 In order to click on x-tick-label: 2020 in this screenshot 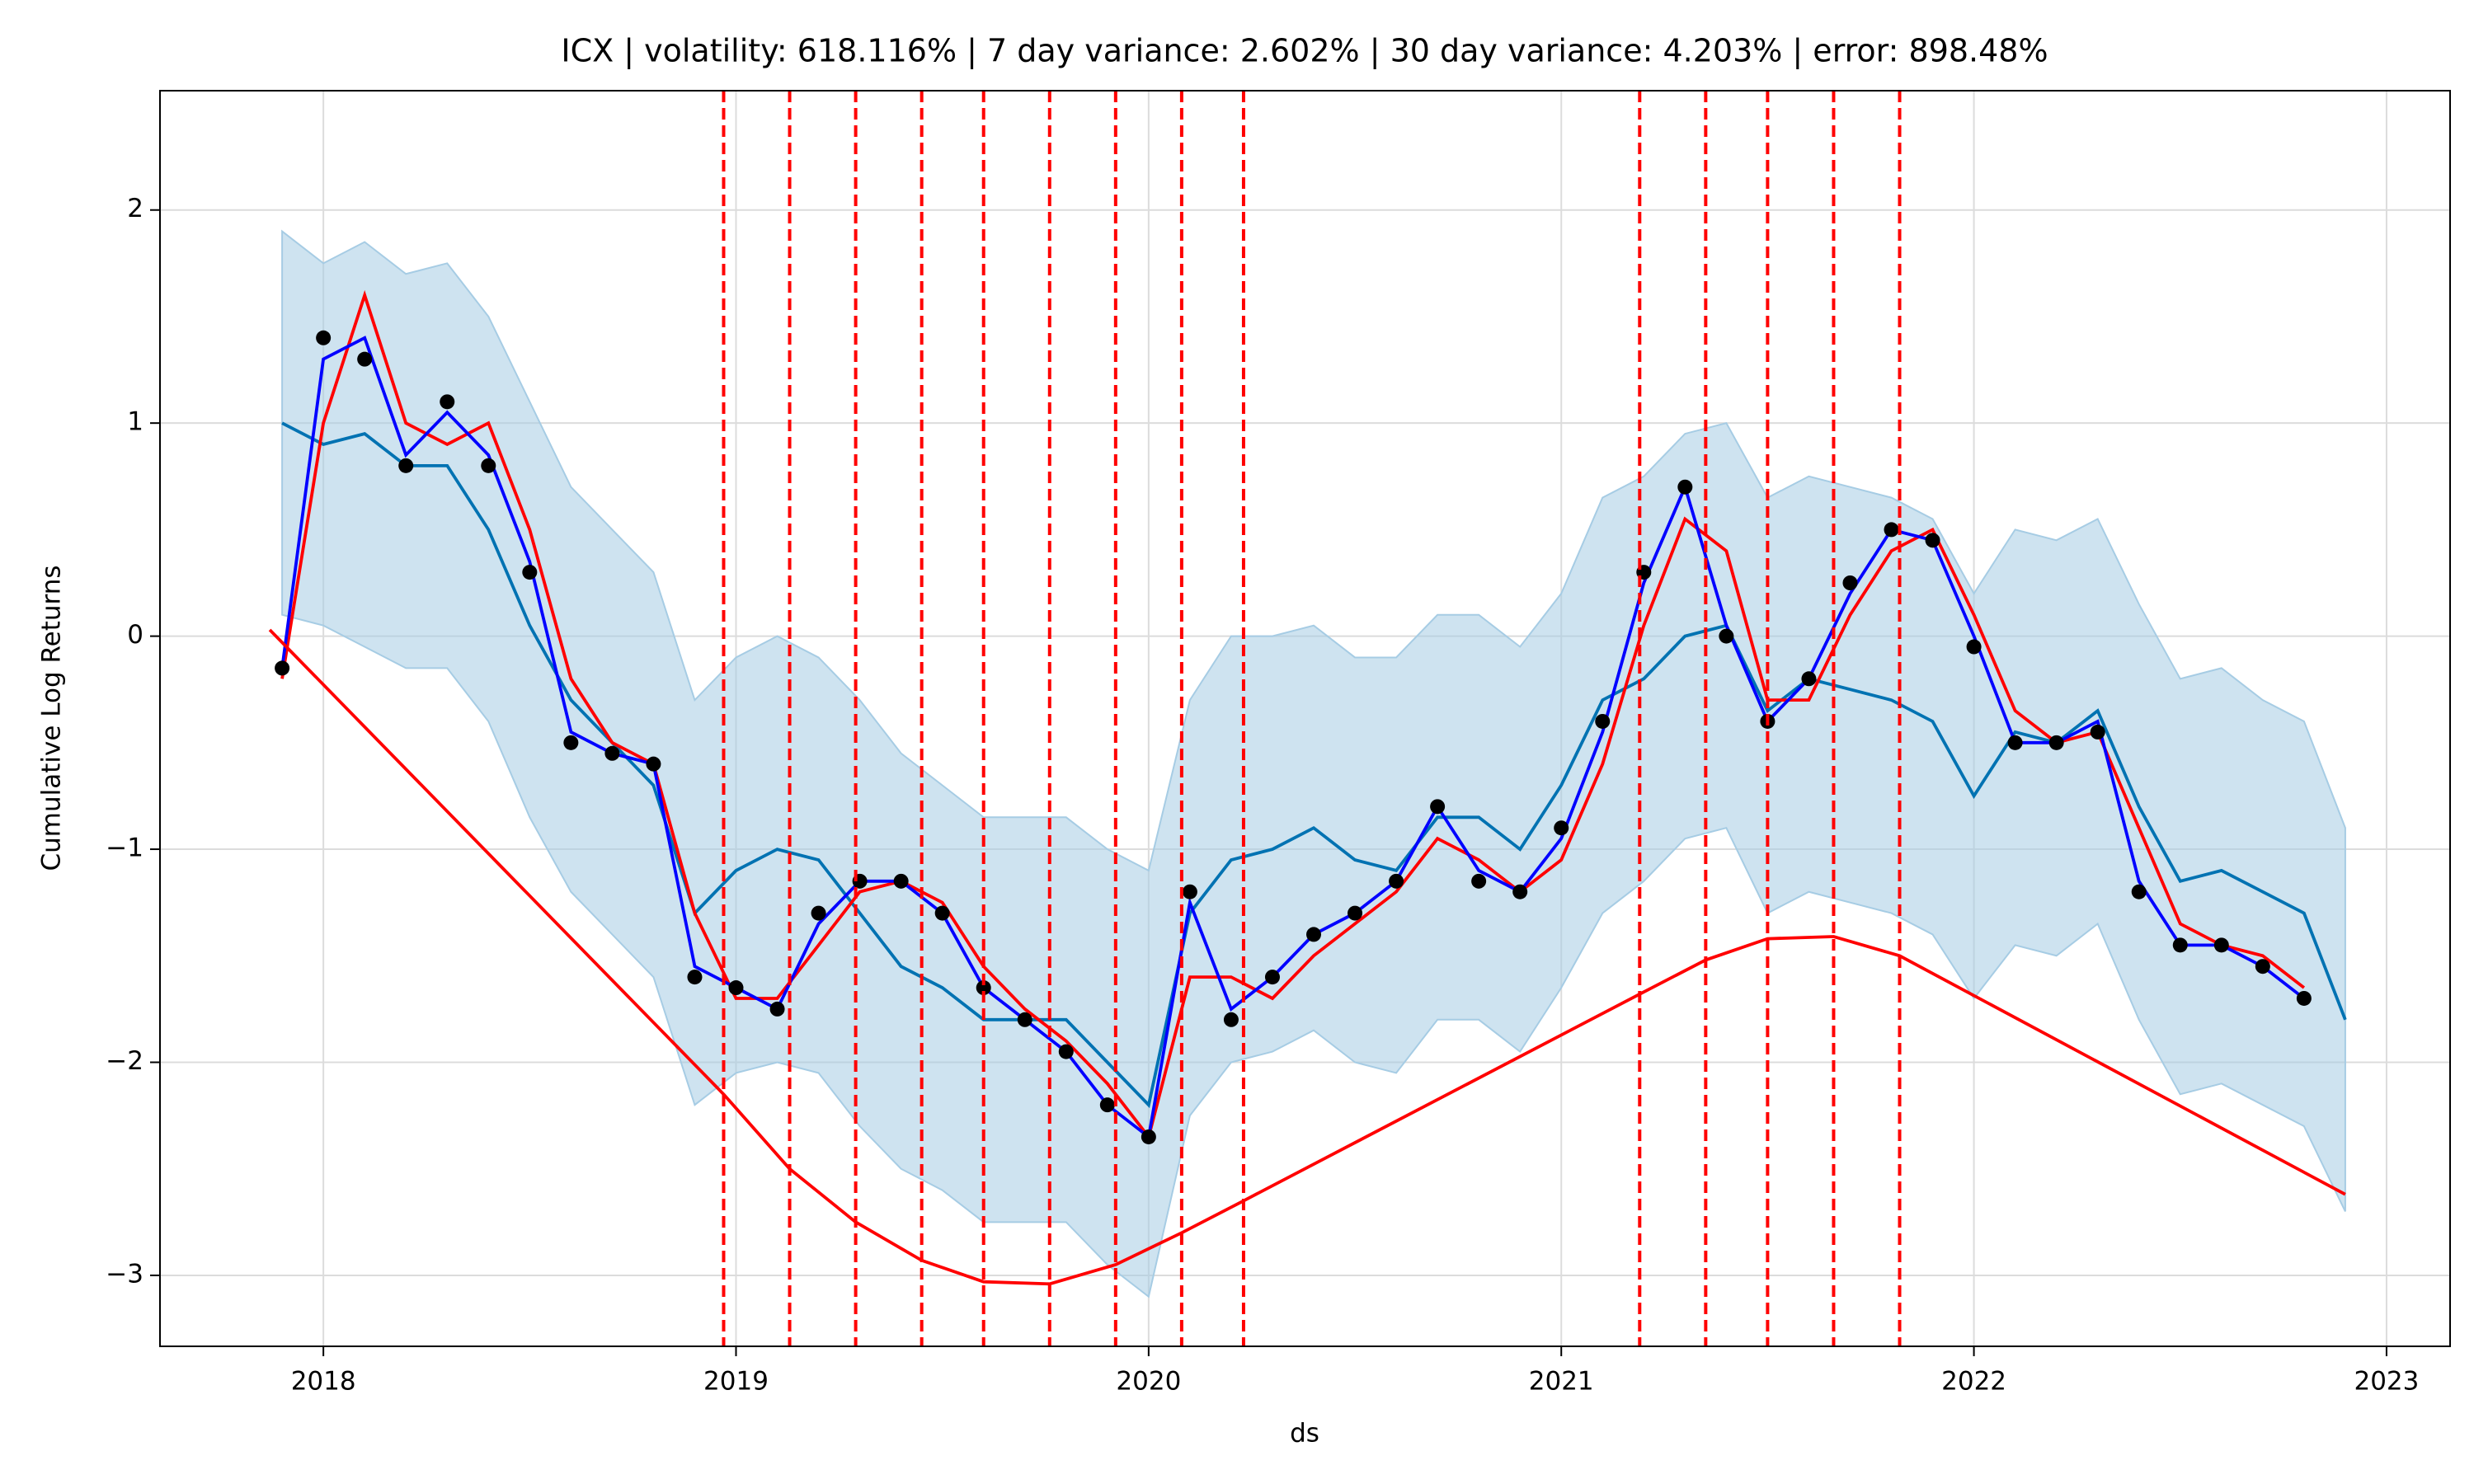, I will do `click(1148, 1382)`.